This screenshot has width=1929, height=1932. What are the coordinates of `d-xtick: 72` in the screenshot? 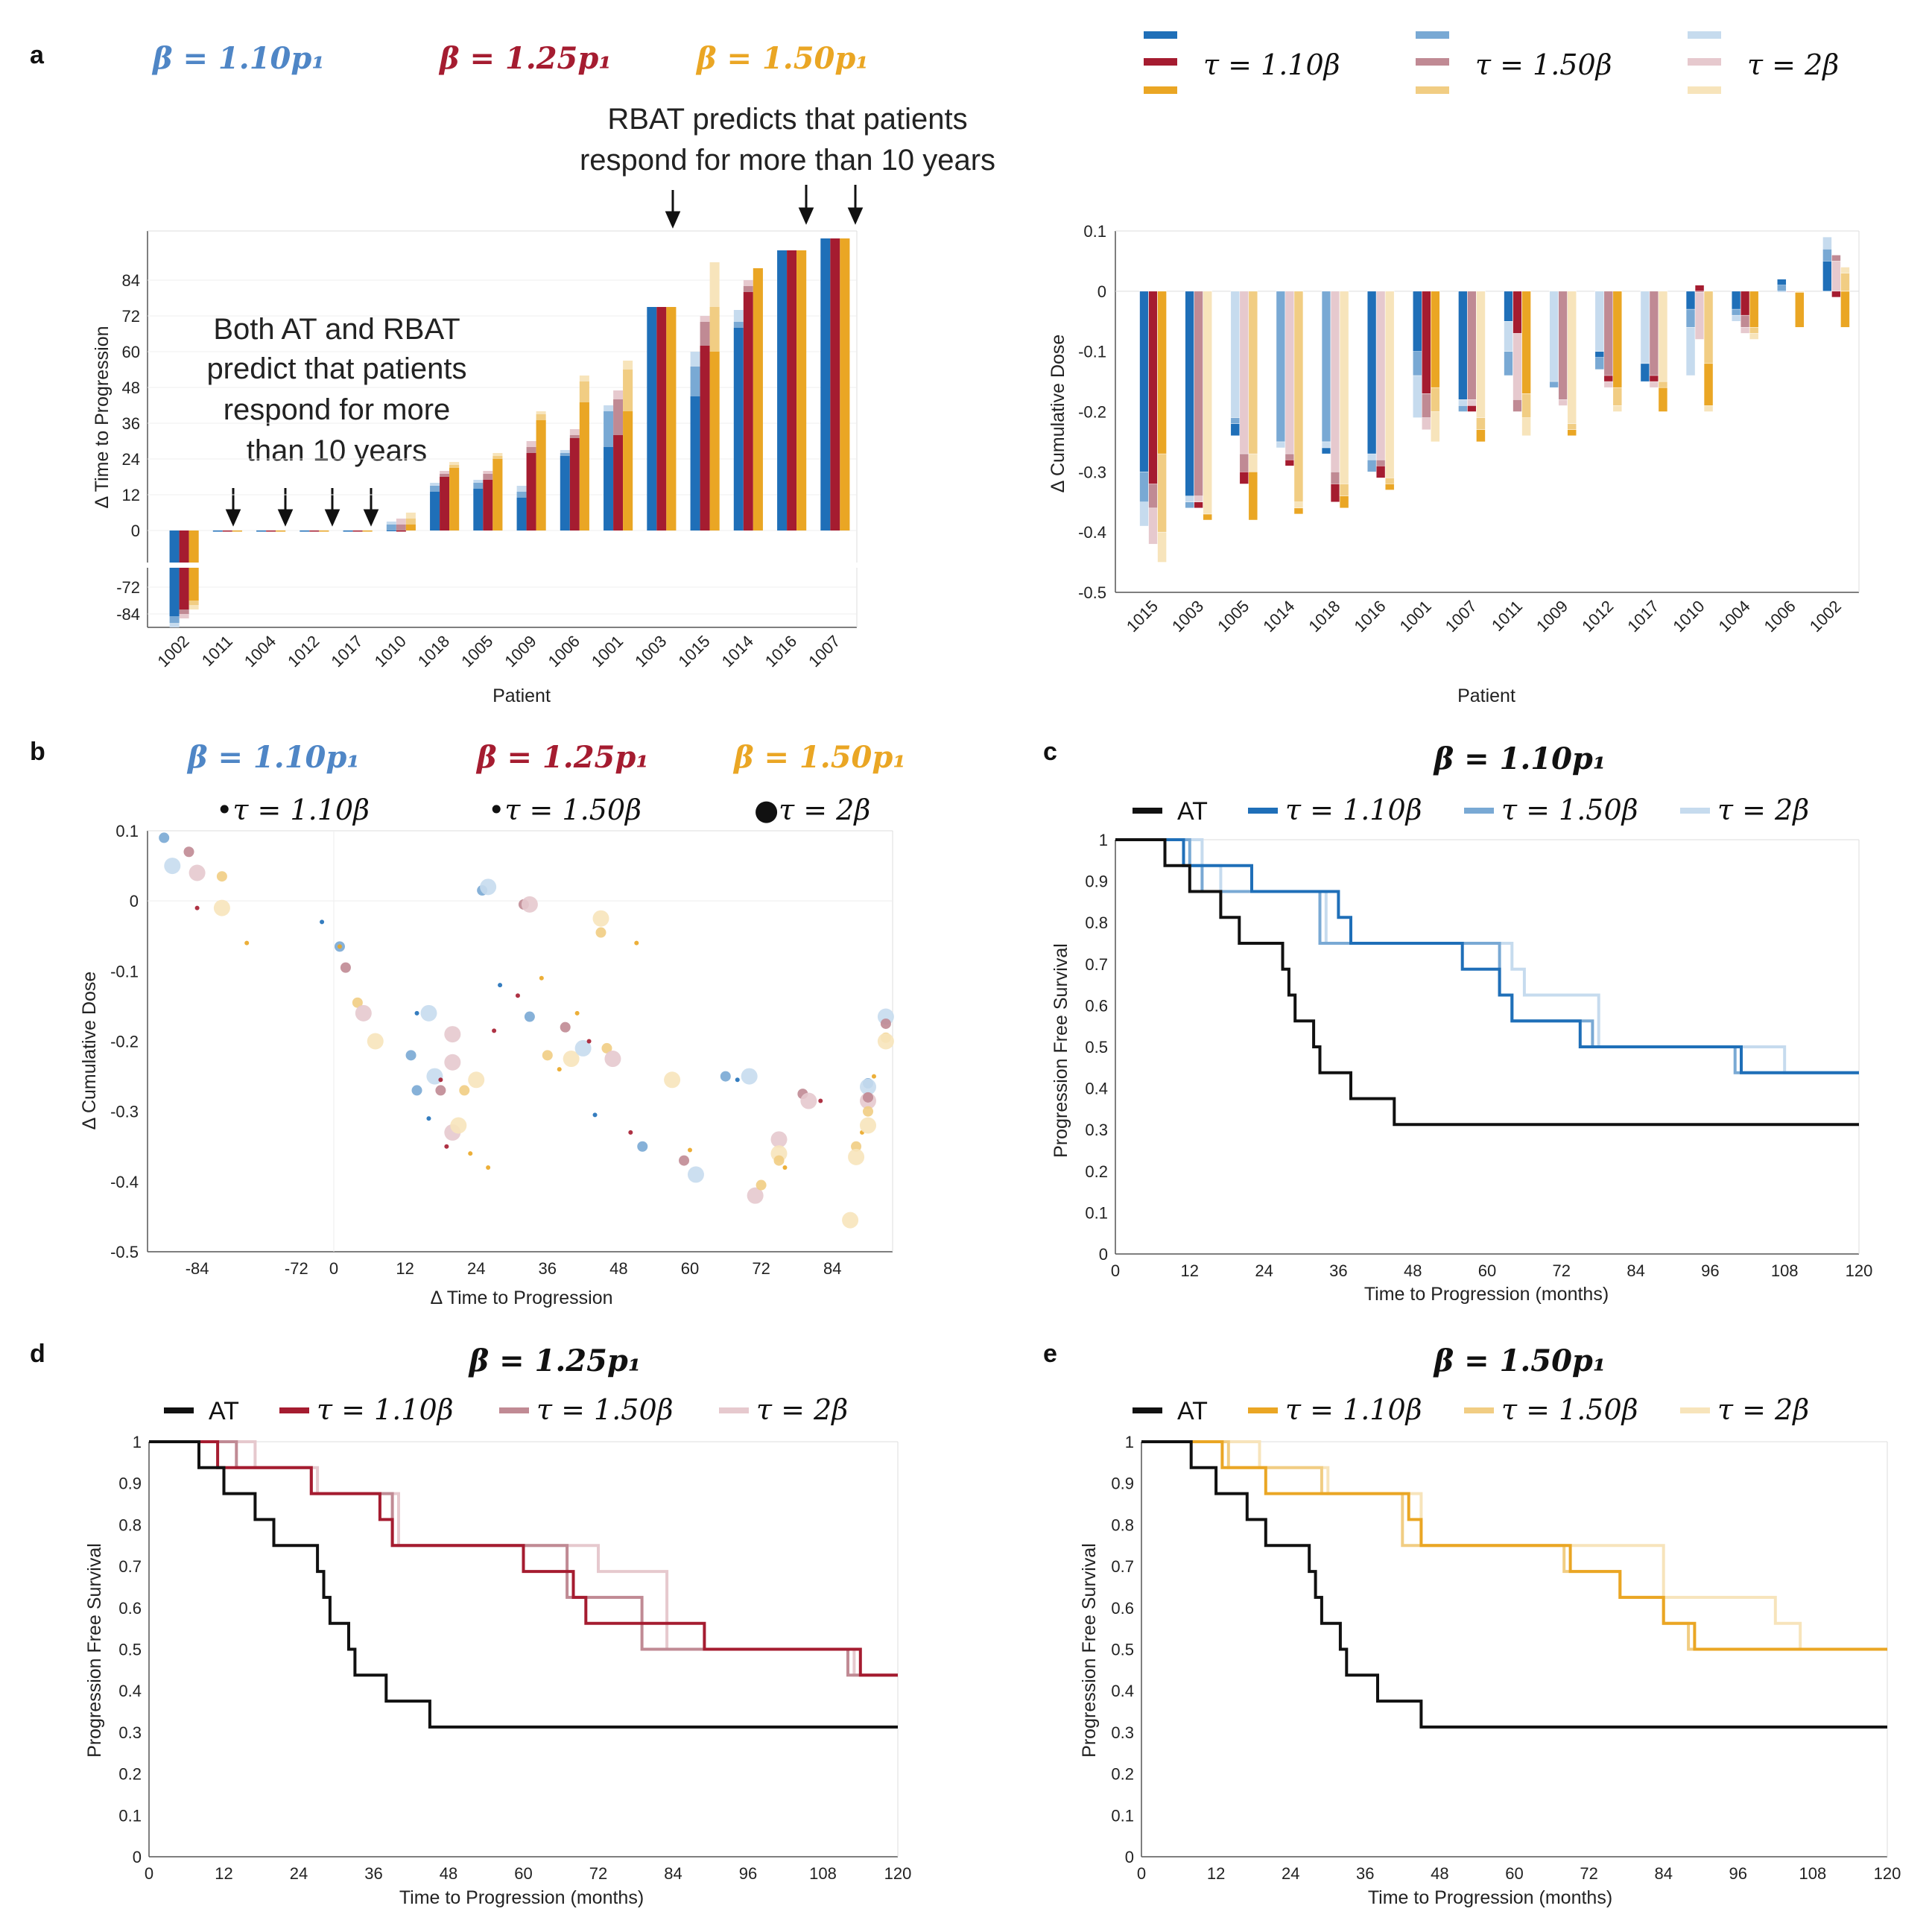 It's located at (598, 1873).